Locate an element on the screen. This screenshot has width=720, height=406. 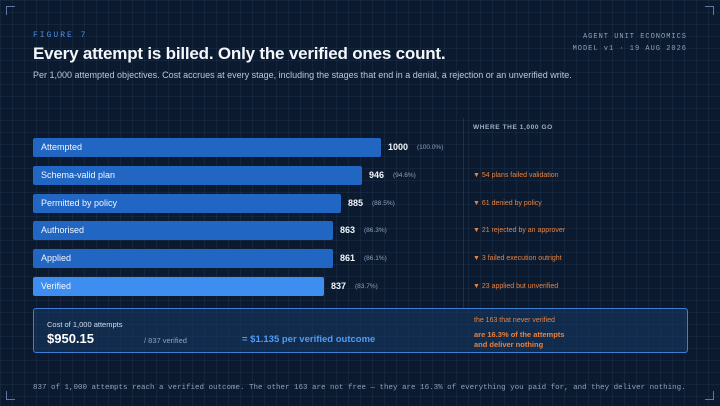
loss-annotation: ▼ 23 applied but unverified is located at coordinates (516, 286).